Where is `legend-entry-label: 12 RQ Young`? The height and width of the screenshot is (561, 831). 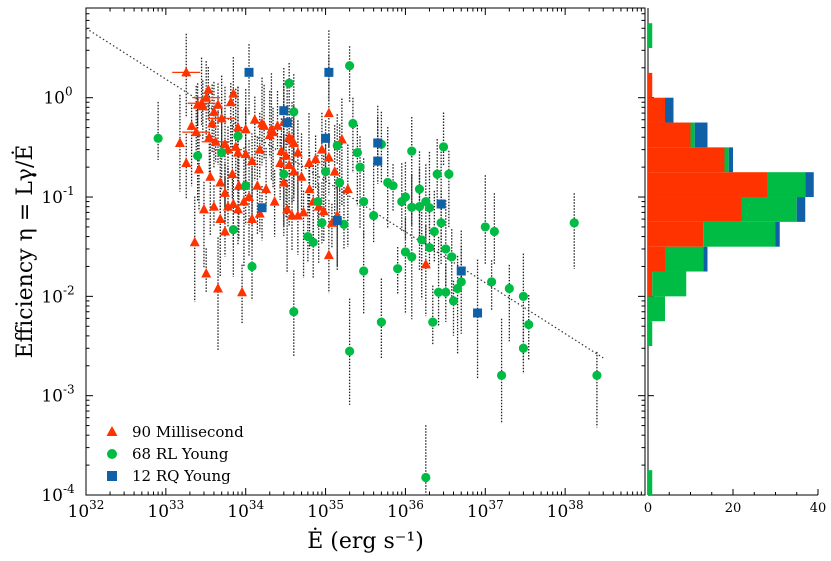
legend-entry-label: 12 RQ Young is located at coordinates (181, 476).